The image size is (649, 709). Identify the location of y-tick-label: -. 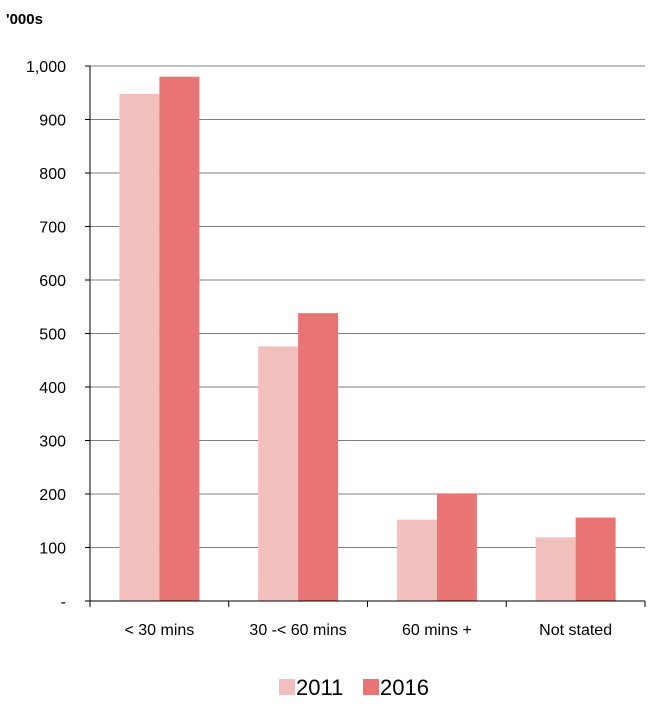
(63, 602).